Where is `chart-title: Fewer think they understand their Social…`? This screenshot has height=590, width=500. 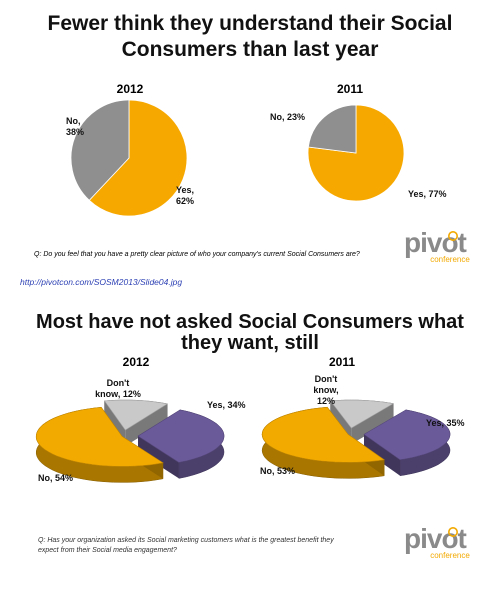 chart-title: Fewer think they understand their Social… is located at coordinates (250, 36).